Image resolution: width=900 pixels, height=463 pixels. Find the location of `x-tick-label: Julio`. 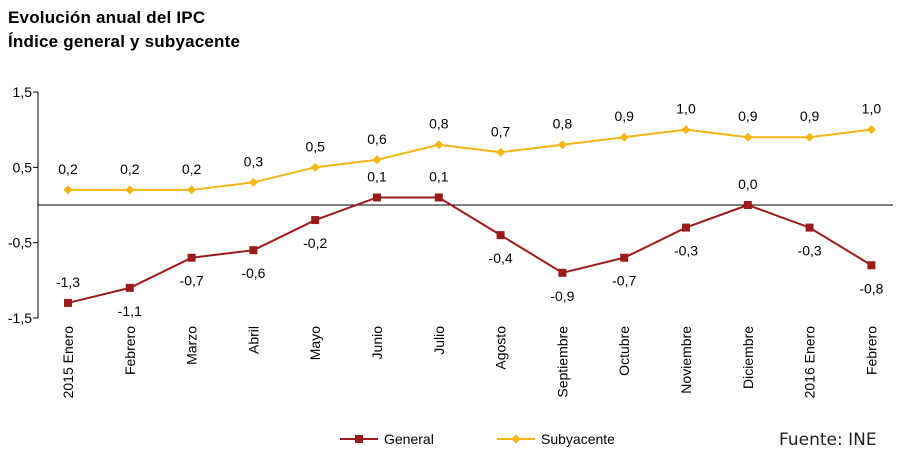

x-tick-label: Julio is located at coordinates (439, 340).